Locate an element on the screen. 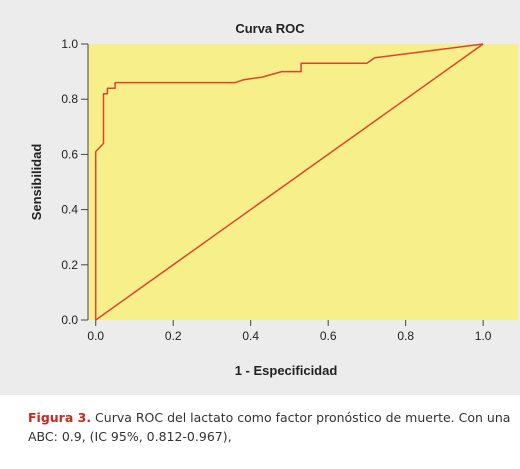  x-tick-label: 0.6 is located at coordinates (328, 336).